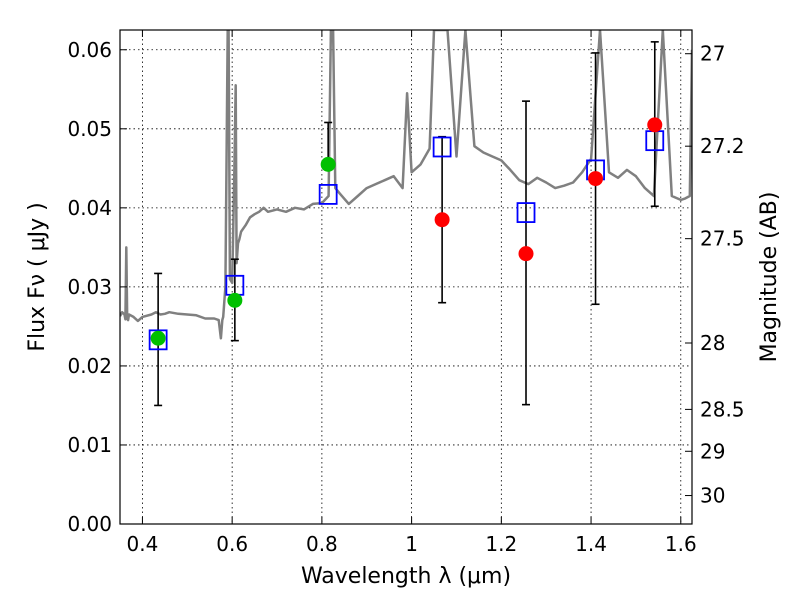 The width and height of the screenshot is (800, 605). Describe the element at coordinates (722, 239) in the screenshot. I see `right-tick-label: 27.5` at that location.